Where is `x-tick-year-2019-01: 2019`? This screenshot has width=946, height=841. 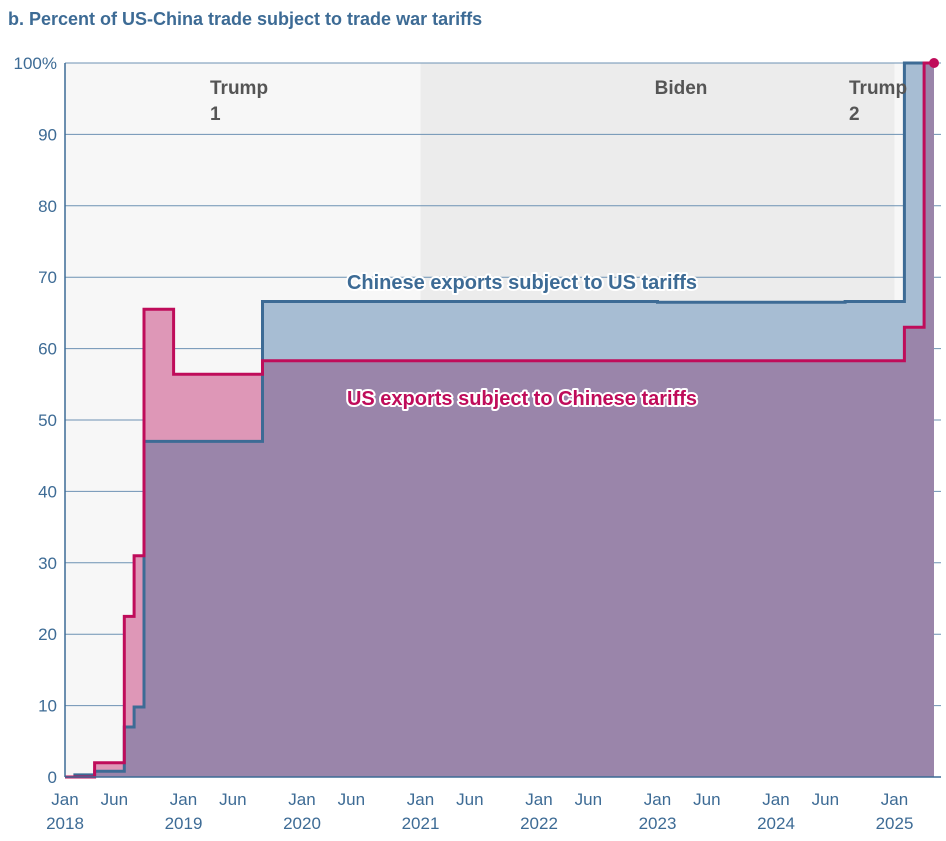
x-tick-year-2019-01: 2019 is located at coordinates (184, 823).